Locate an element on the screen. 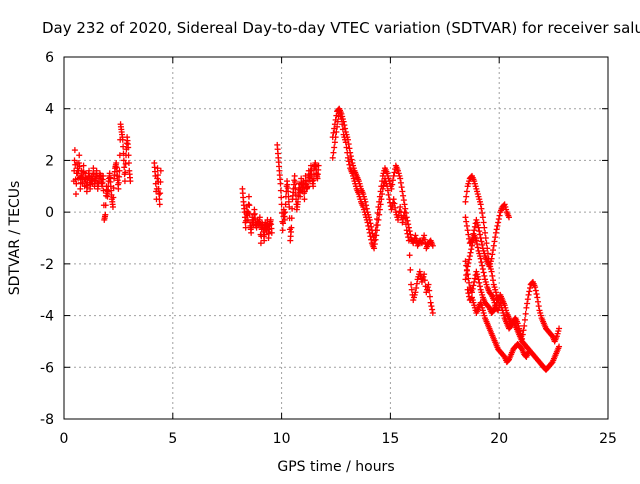 The image size is (640, 484). x-tick-label: 25 is located at coordinates (608, 439).